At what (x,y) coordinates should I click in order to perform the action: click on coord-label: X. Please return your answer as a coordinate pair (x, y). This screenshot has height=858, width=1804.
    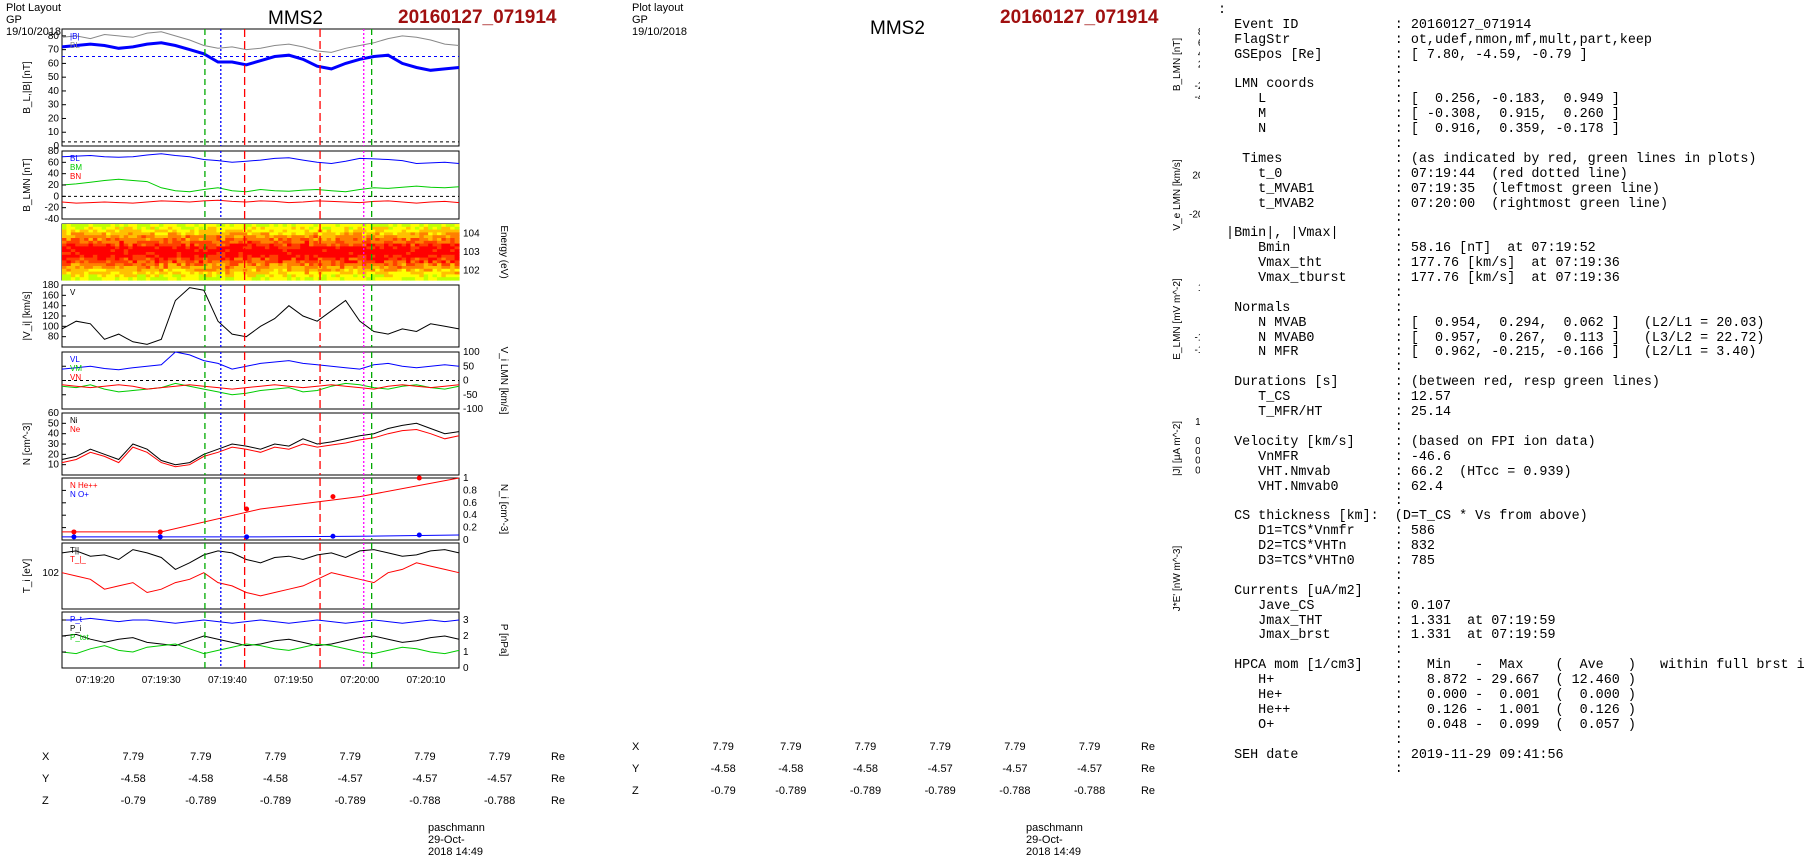
    Looking at the image, I should click on (636, 747).